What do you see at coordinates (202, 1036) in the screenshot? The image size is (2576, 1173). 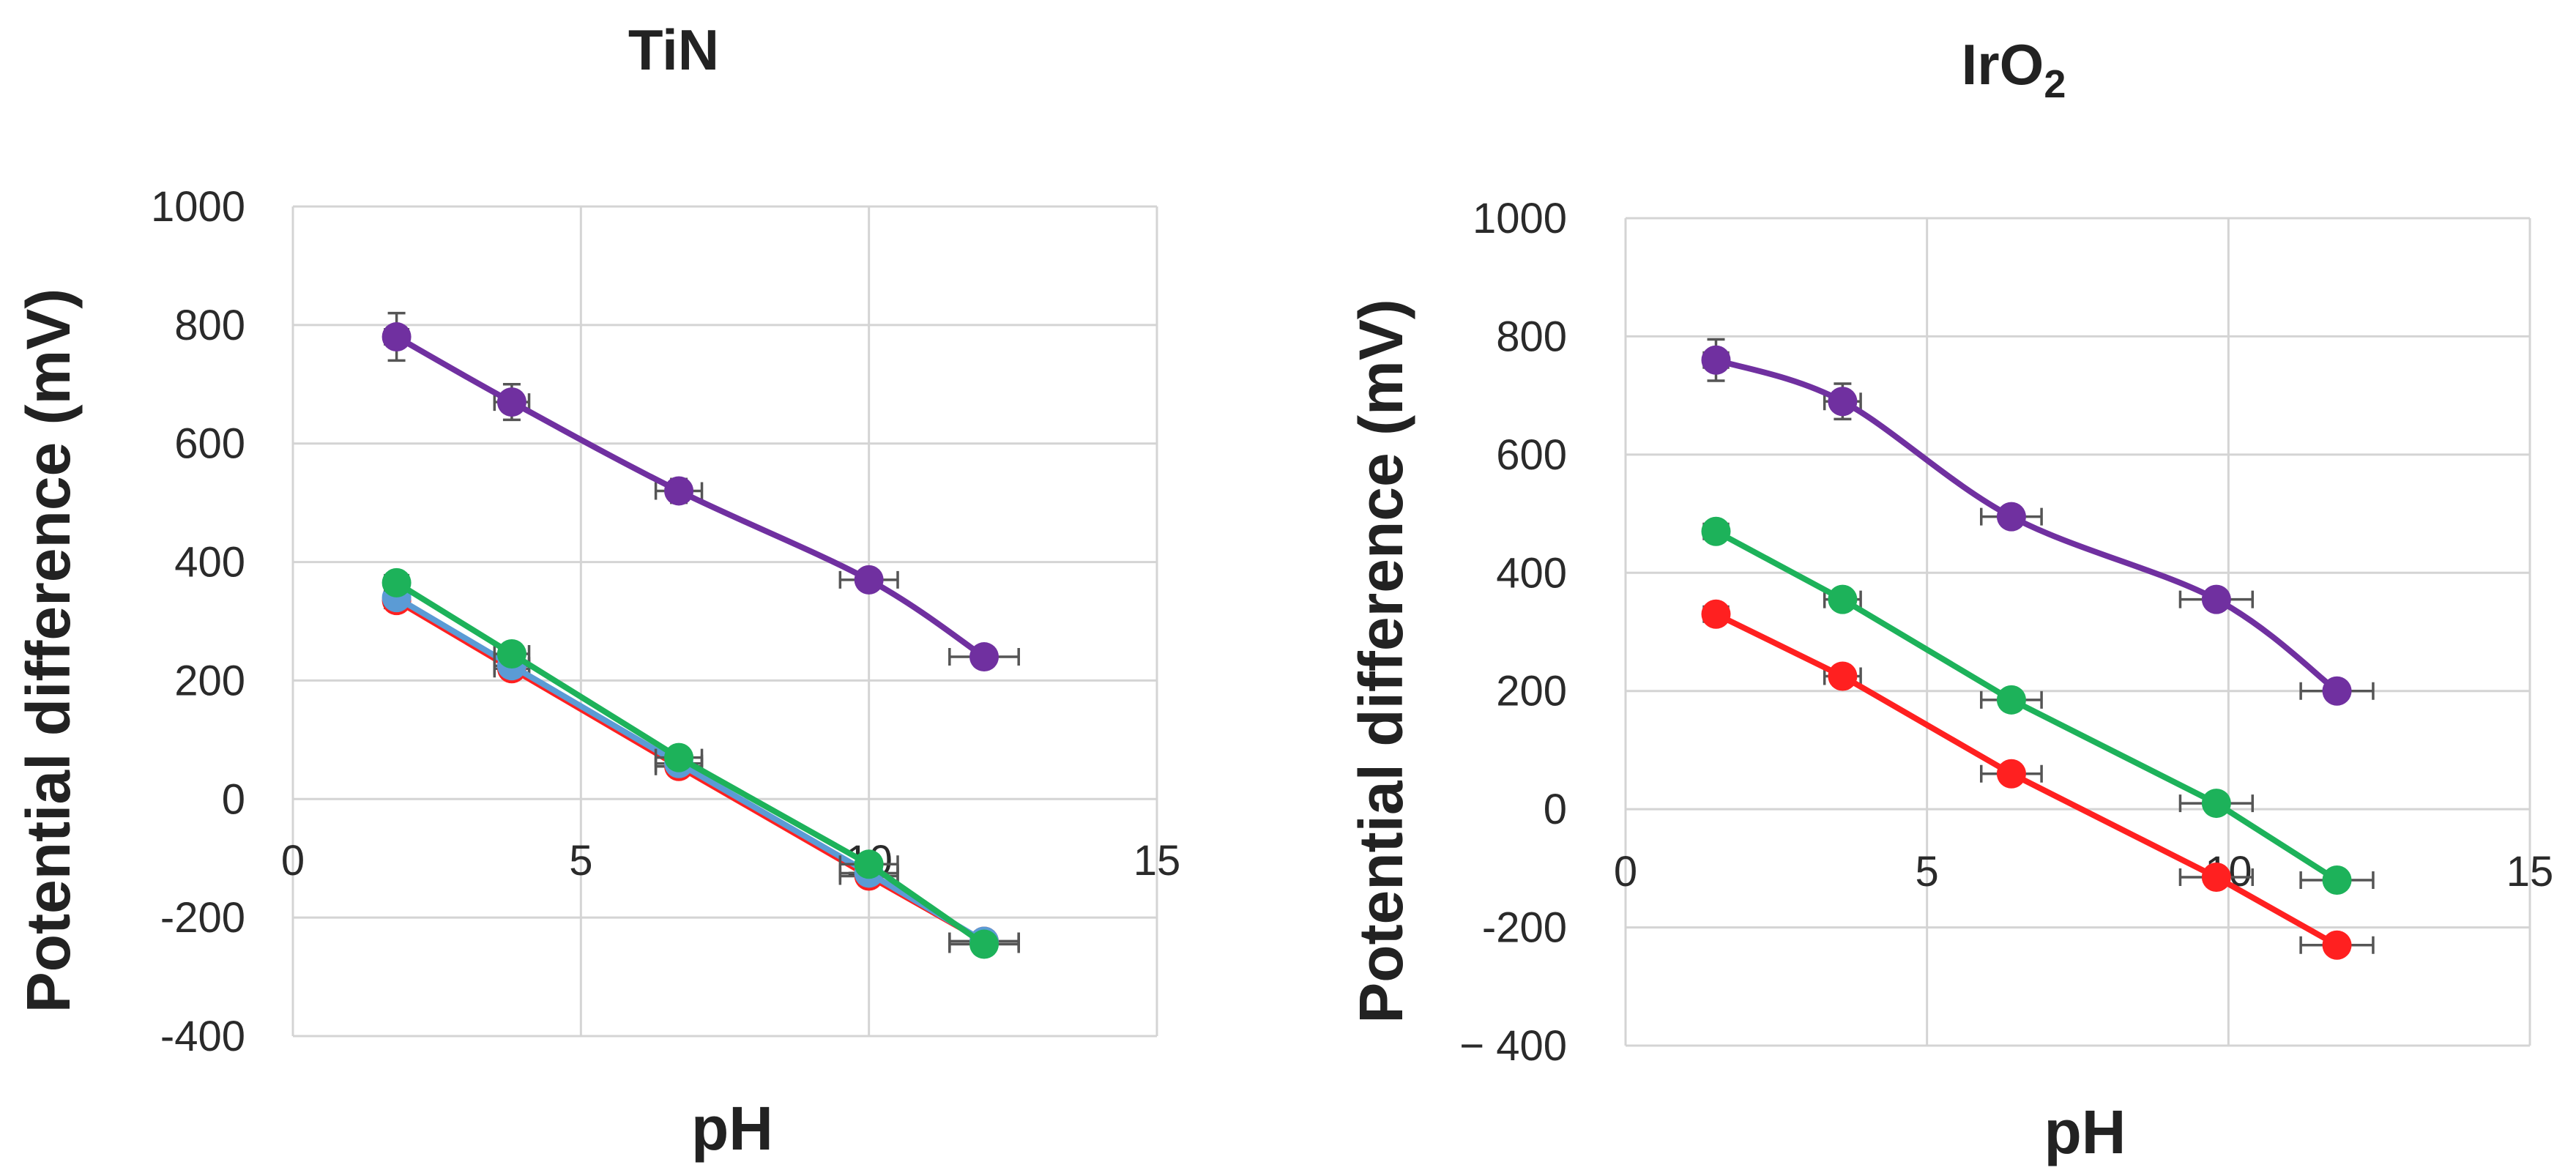 I see `y-tick-label: -400` at bounding box center [202, 1036].